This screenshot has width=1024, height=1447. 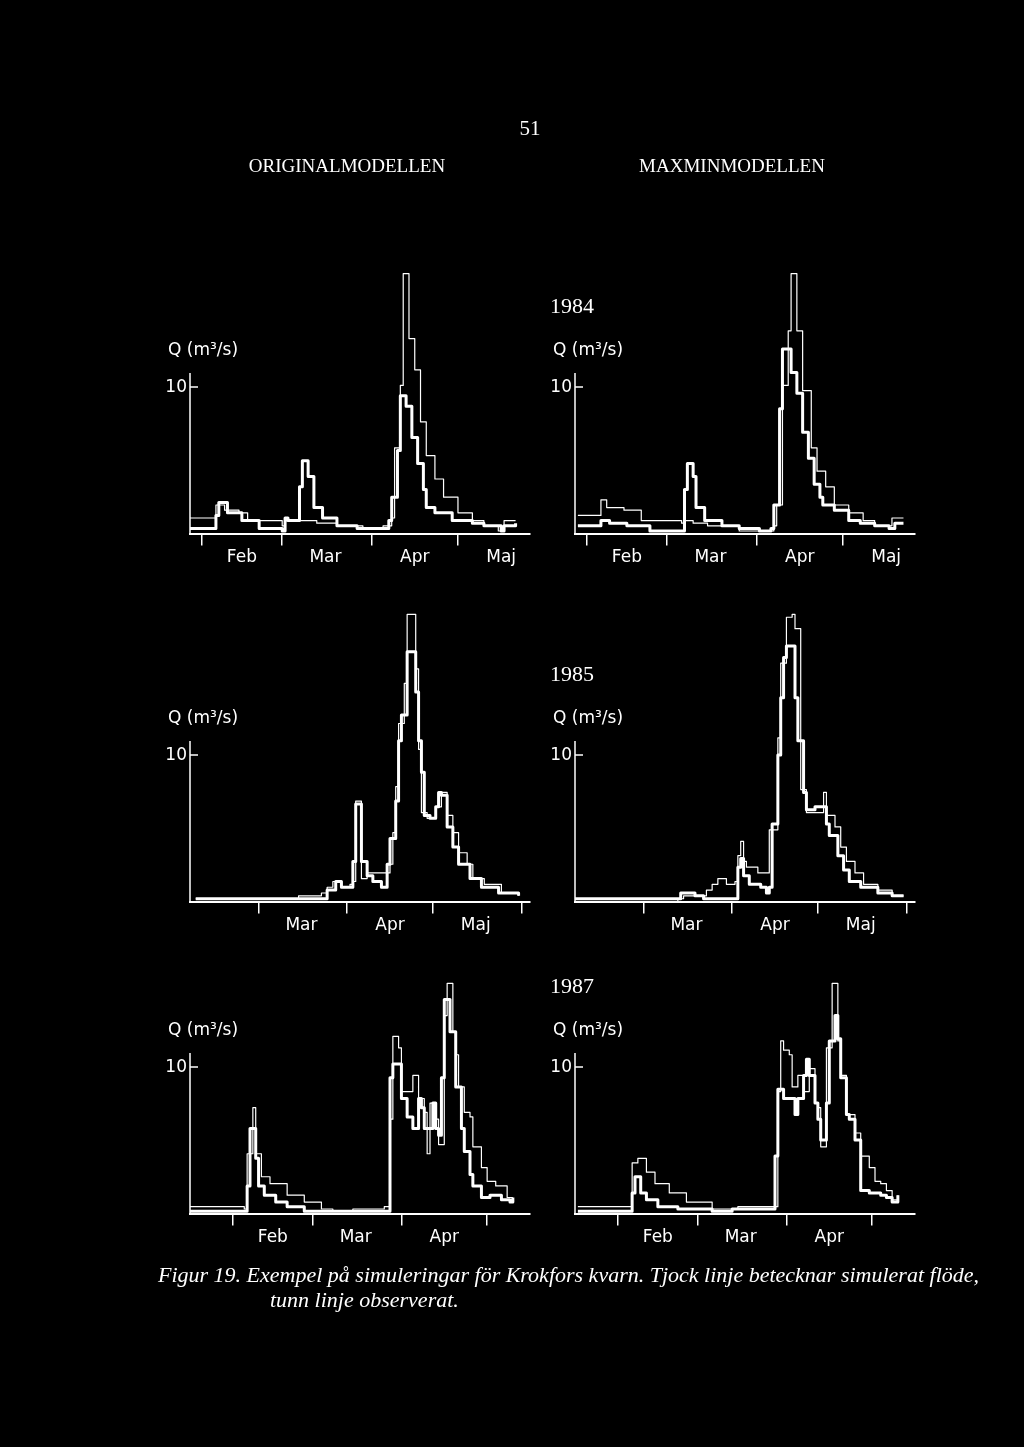 What do you see at coordinates (569, 1287) in the screenshot?
I see `text: Figur 19. Exempel på simuleringar för Krokfors kvarn. Tjock linje betecknar simulerat flöde, tunn linje observerat.` at bounding box center [569, 1287].